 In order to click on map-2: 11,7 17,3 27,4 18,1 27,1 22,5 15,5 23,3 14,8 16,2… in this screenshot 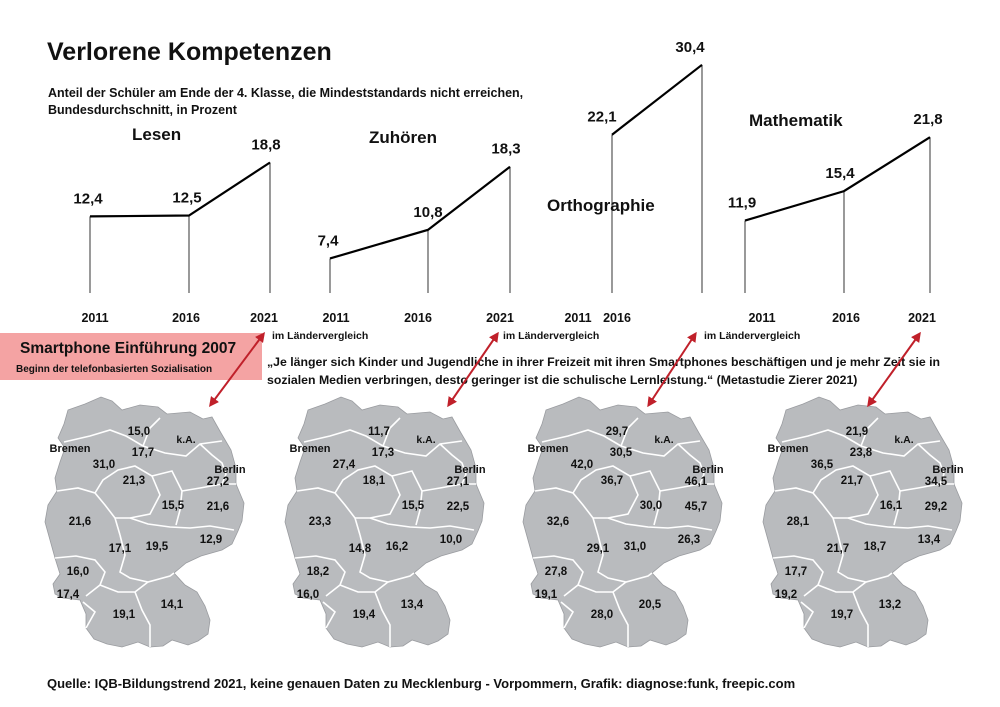, I will do `click(385, 522)`.